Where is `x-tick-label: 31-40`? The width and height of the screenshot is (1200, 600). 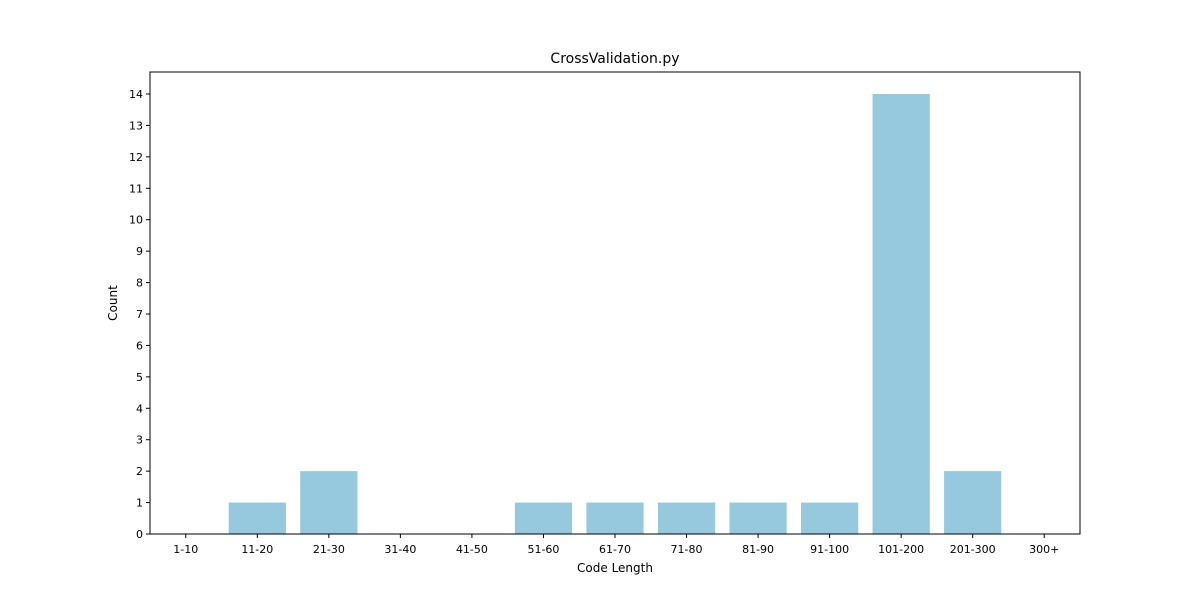 x-tick-label: 31-40 is located at coordinates (400, 549).